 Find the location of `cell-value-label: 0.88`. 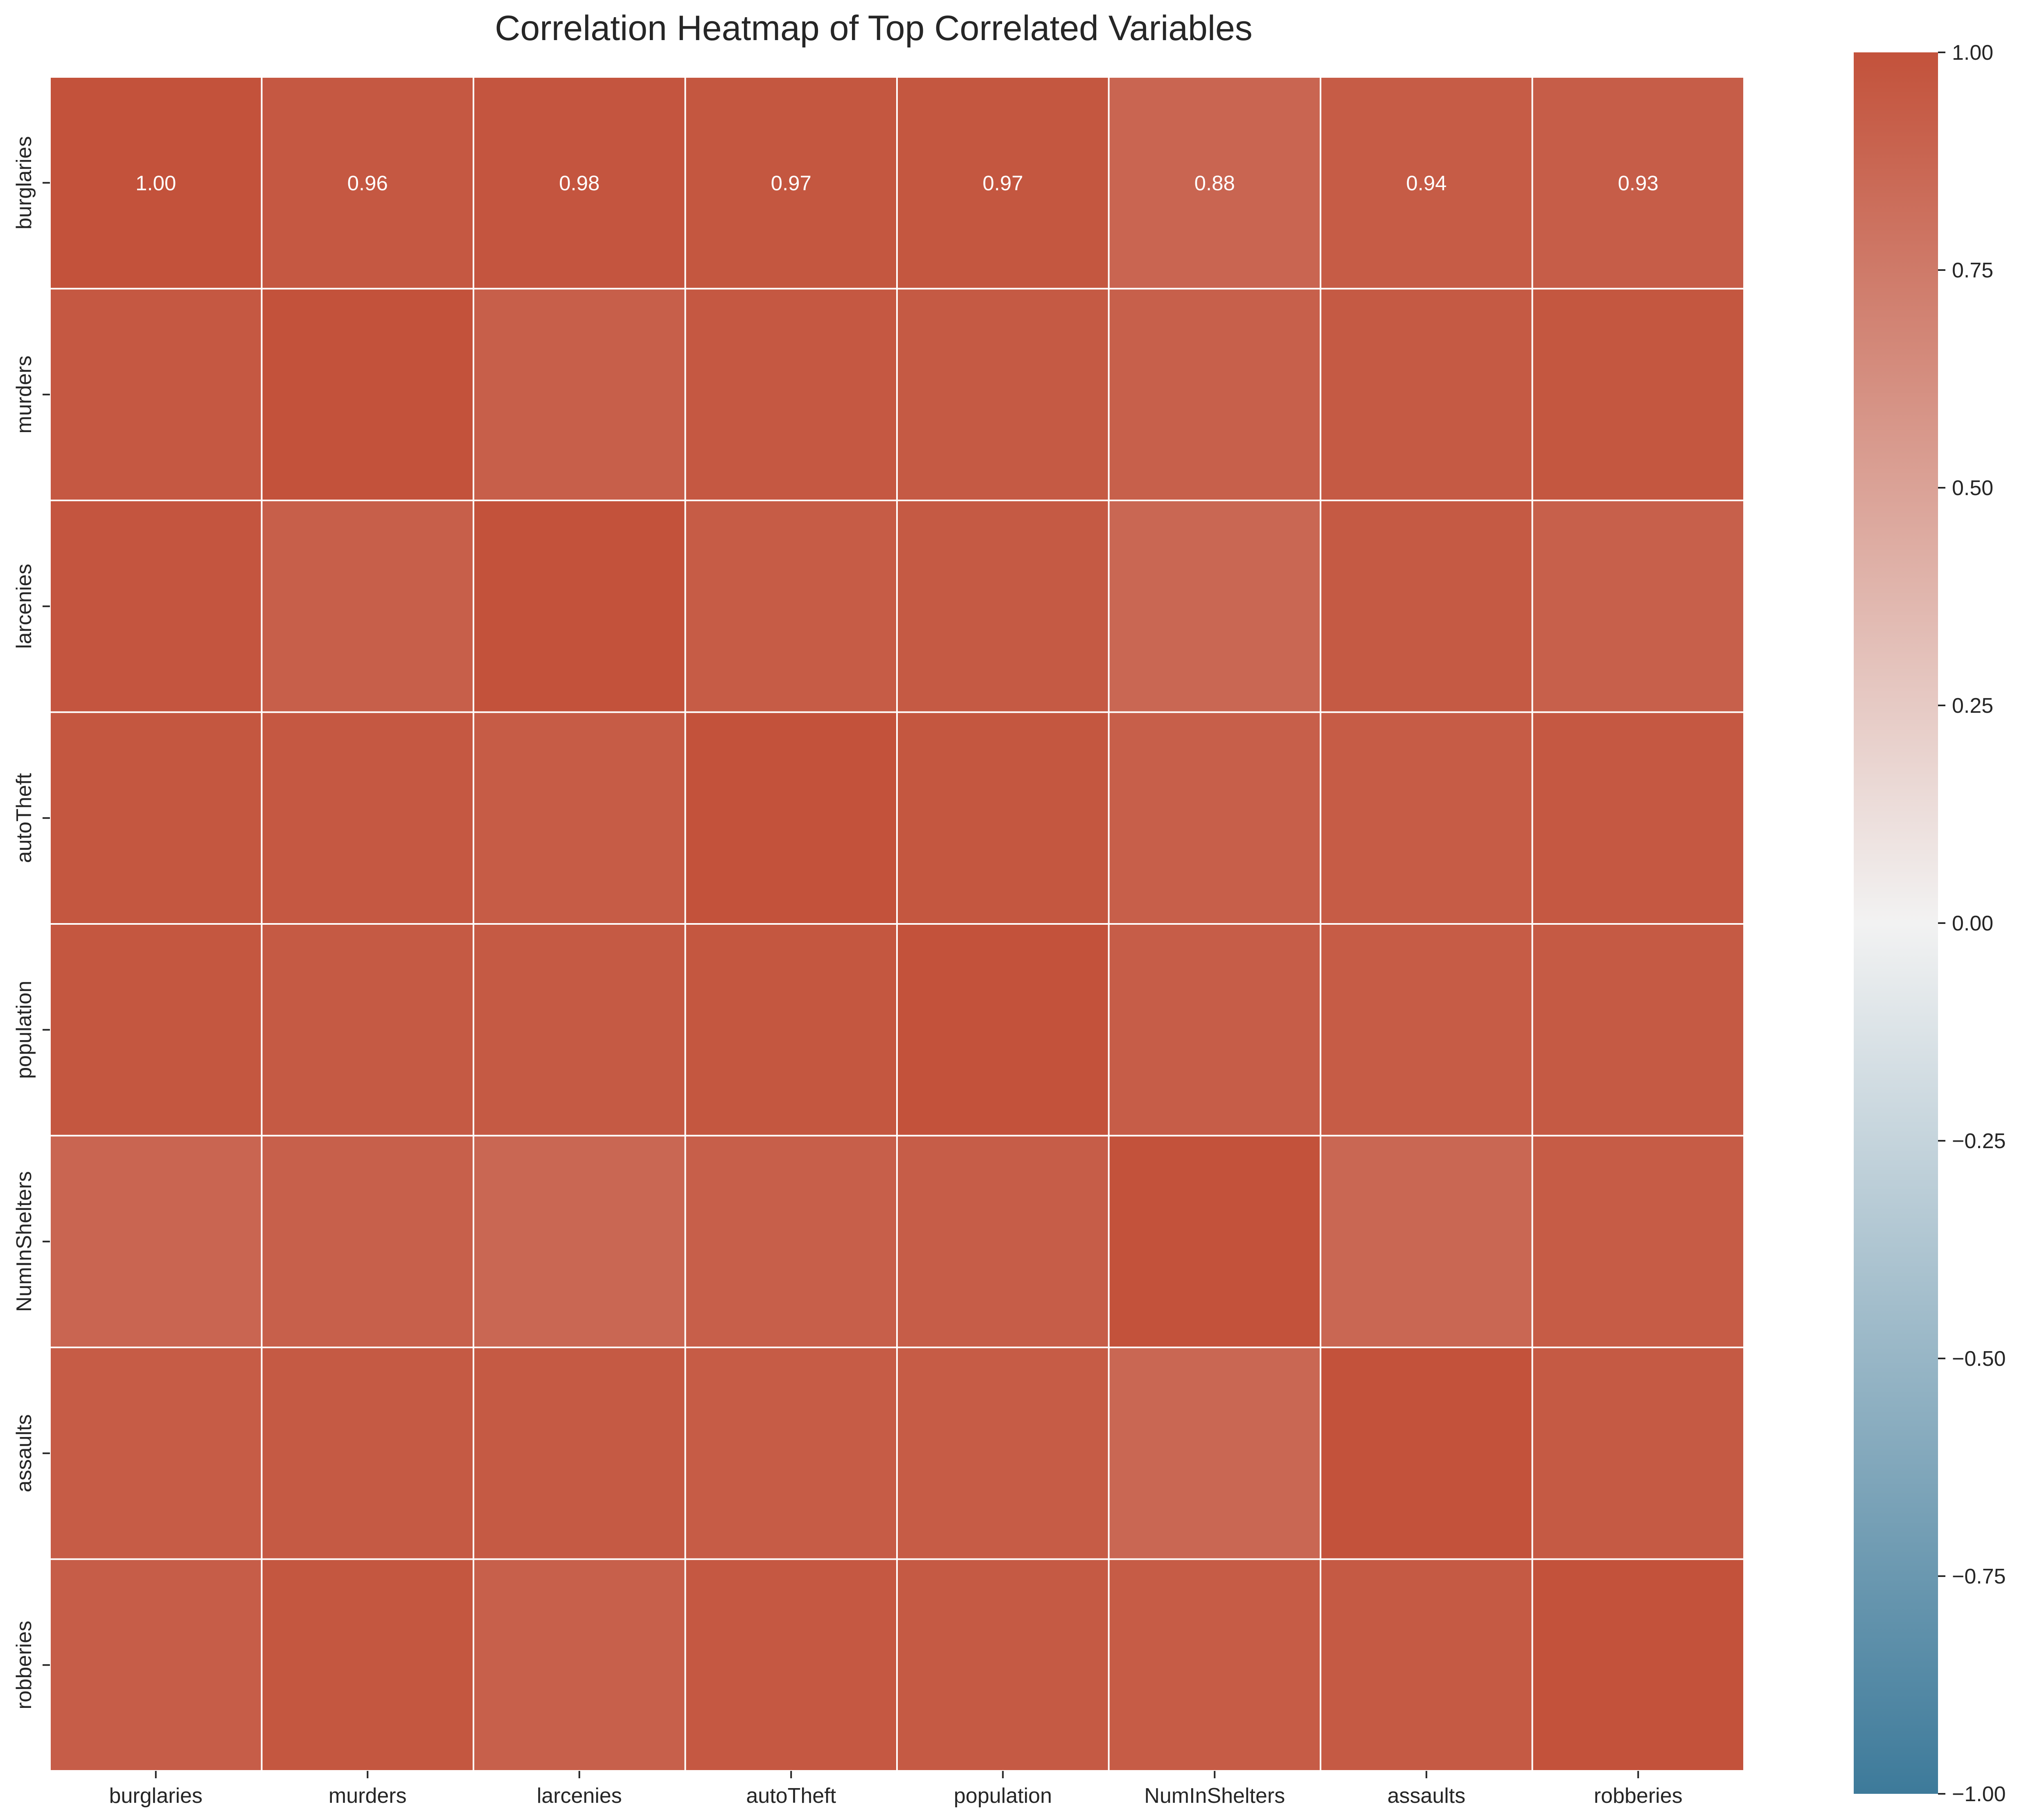

cell-value-label: 0.88 is located at coordinates (1215, 183).